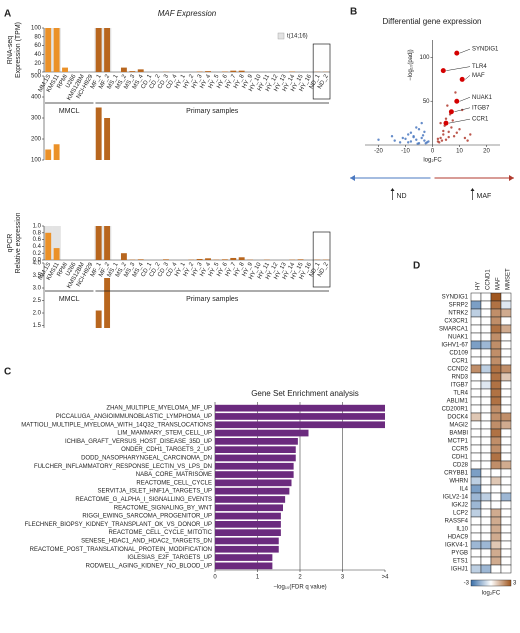  Describe the element at coordinates (446, 123) in the screenshot. I see `highlight-point` at that location.